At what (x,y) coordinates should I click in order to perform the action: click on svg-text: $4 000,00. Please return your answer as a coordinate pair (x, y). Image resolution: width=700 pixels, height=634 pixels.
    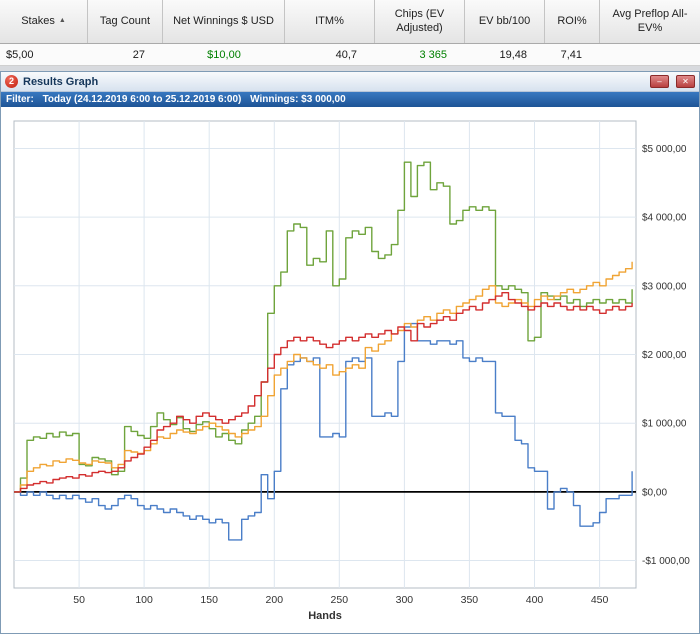
    Looking at the image, I should click on (664, 218).